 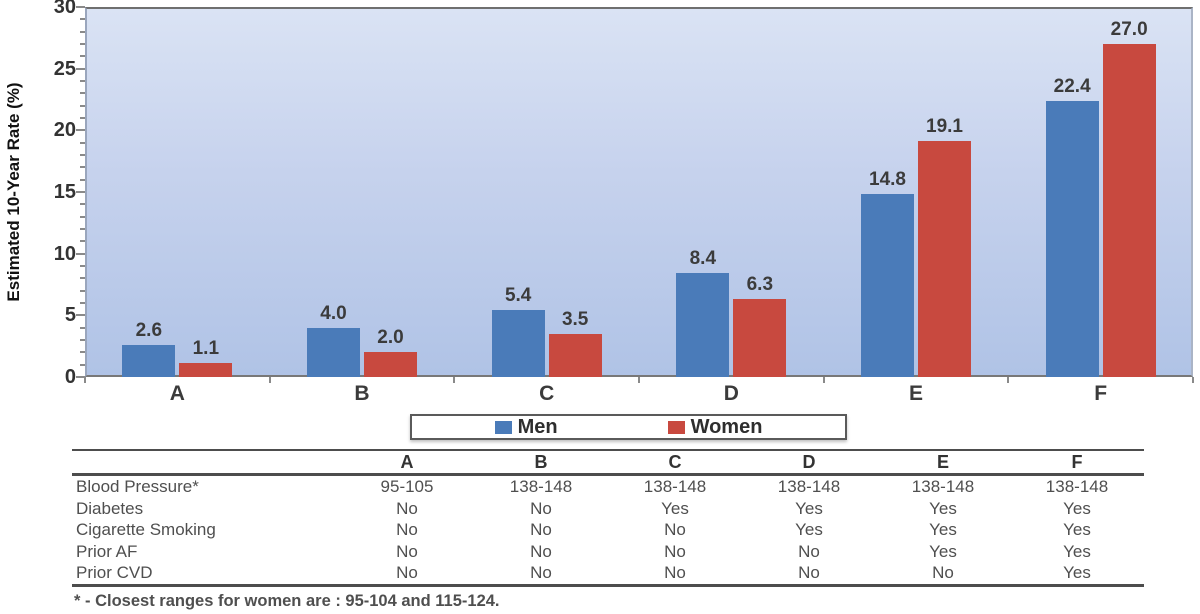 I want to click on bar-men-A, so click(x=149, y=360).